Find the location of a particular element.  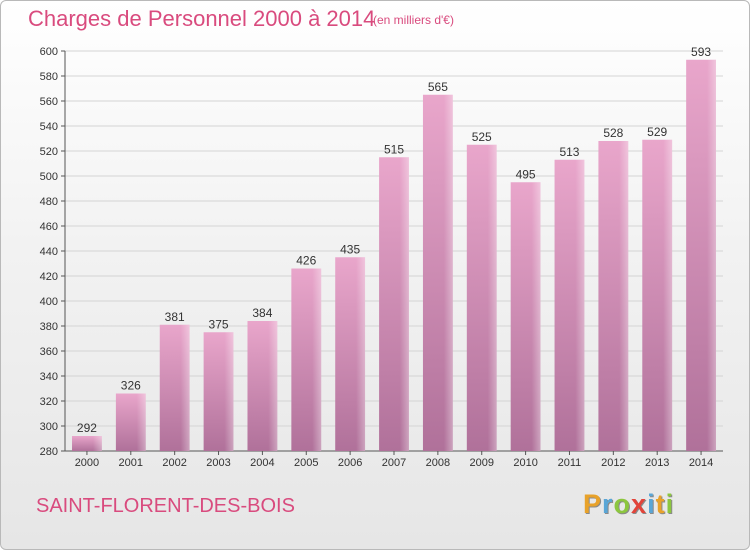

value-label-2003: 375 is located at coordinates (219, 324).